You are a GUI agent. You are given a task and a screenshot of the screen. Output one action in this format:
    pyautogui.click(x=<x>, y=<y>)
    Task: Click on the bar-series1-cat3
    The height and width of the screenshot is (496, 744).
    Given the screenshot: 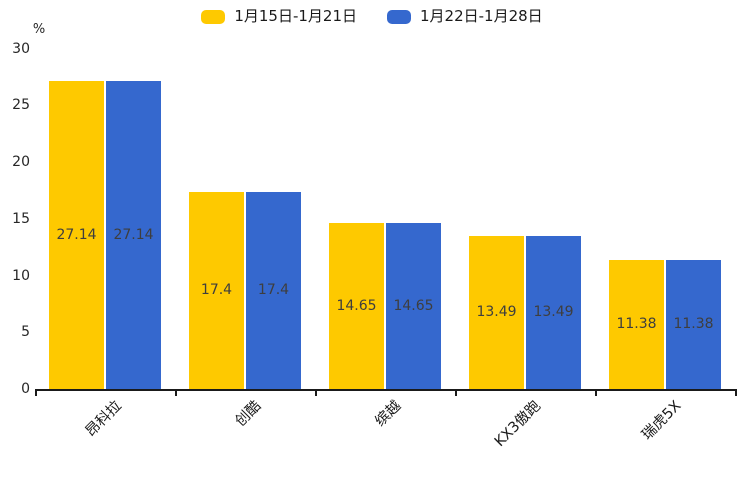 What is the action you would take?
    pyautogui.click(x=356, y=305)
    